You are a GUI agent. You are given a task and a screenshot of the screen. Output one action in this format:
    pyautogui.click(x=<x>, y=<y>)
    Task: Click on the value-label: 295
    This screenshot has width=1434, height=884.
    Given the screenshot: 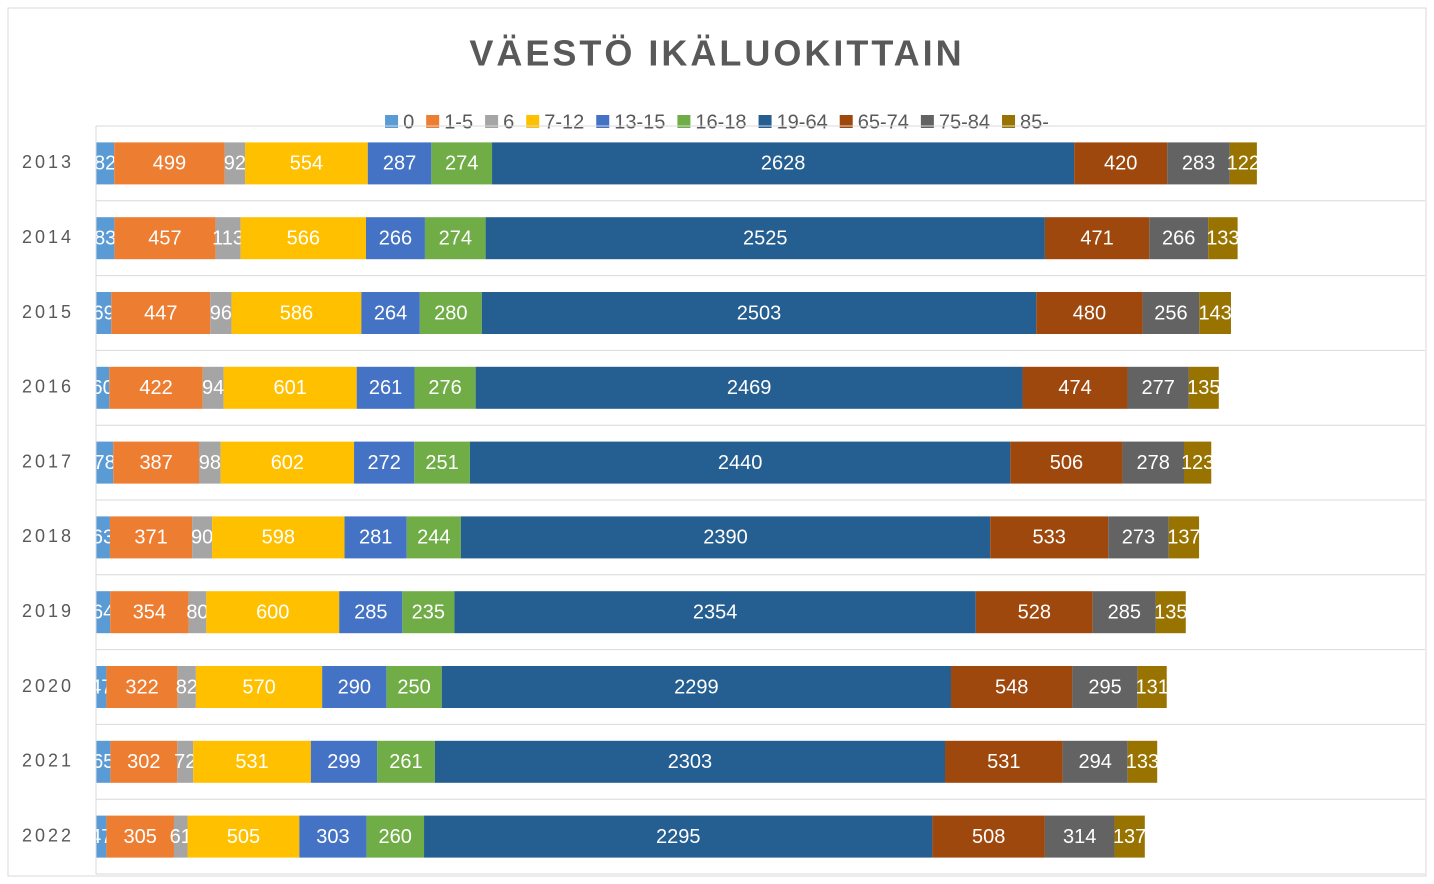 What is the action you would take?
    pyautogui.click(x=1104, y=687)
    